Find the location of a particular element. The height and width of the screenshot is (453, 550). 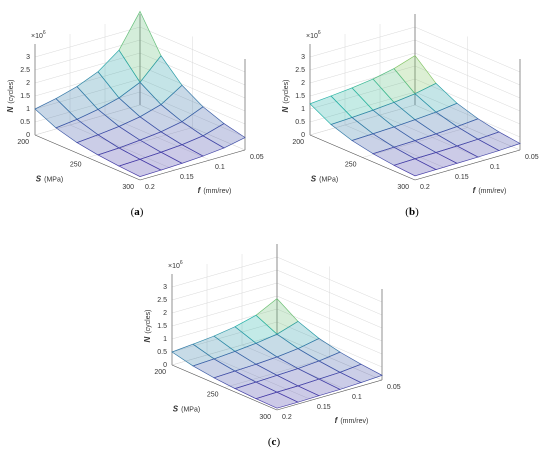

panel-label-part: c is located at coordinates (274, 442).